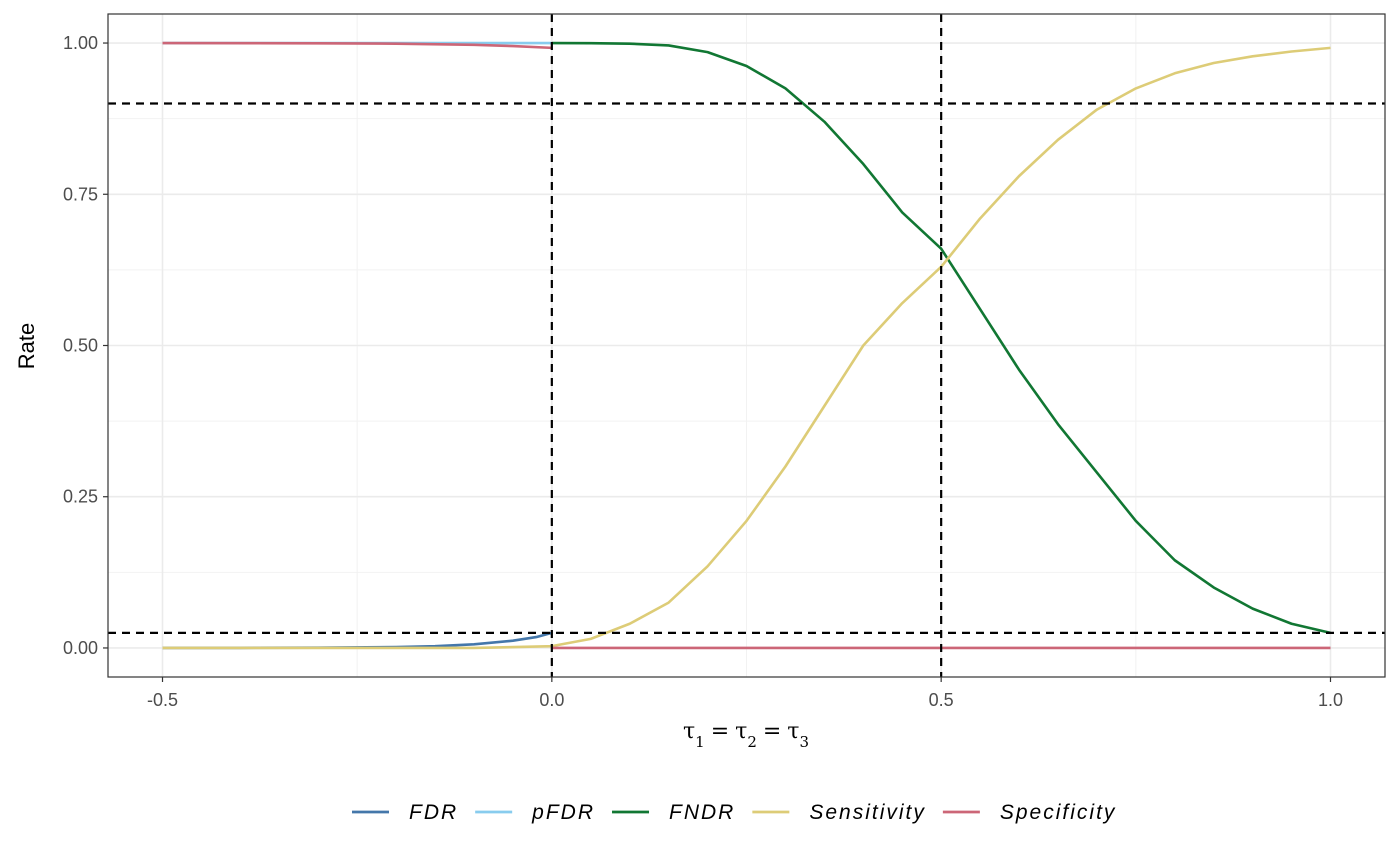 The image size is (1400, 865). Describe the element at coordinates (80, 648) in the screenshot. I see `y-tick-label: 0.00` at that location.